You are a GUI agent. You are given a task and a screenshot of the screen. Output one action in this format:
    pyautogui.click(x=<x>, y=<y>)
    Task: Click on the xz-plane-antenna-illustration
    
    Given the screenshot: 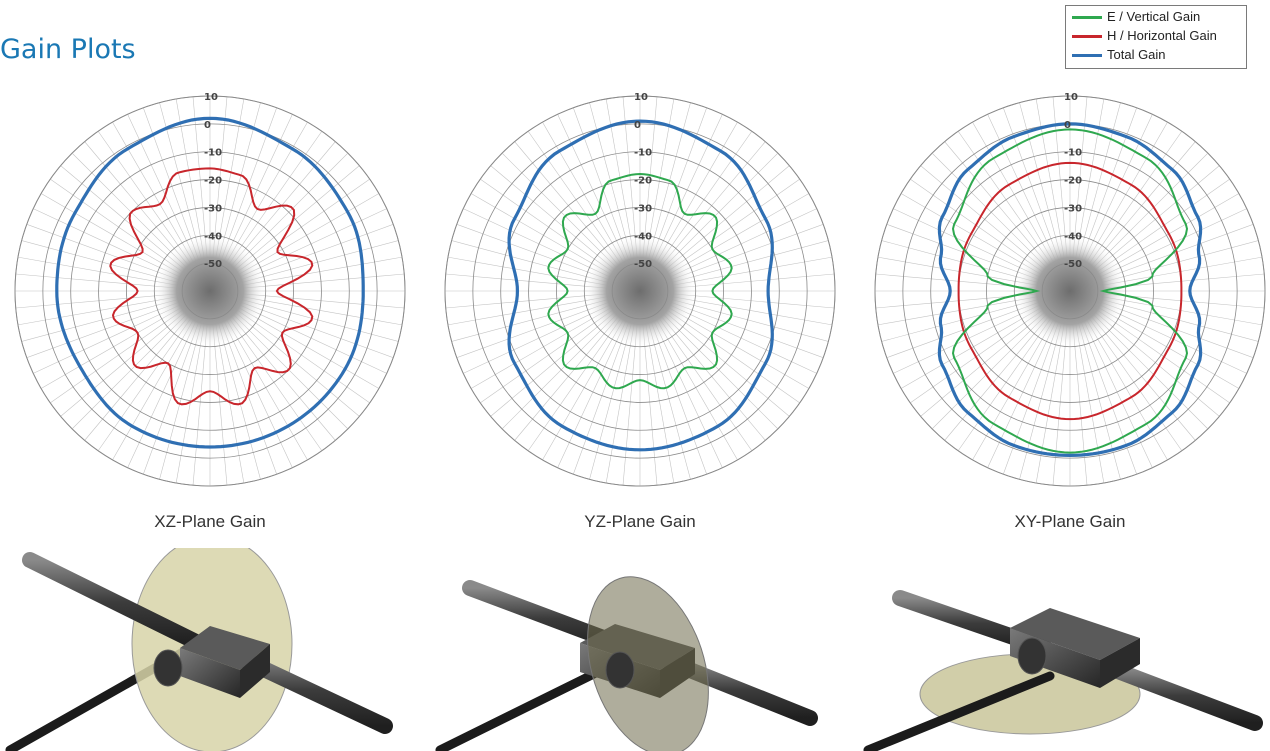 What is the action you would take?
    pyautogui.click(x=199, y=649)
    